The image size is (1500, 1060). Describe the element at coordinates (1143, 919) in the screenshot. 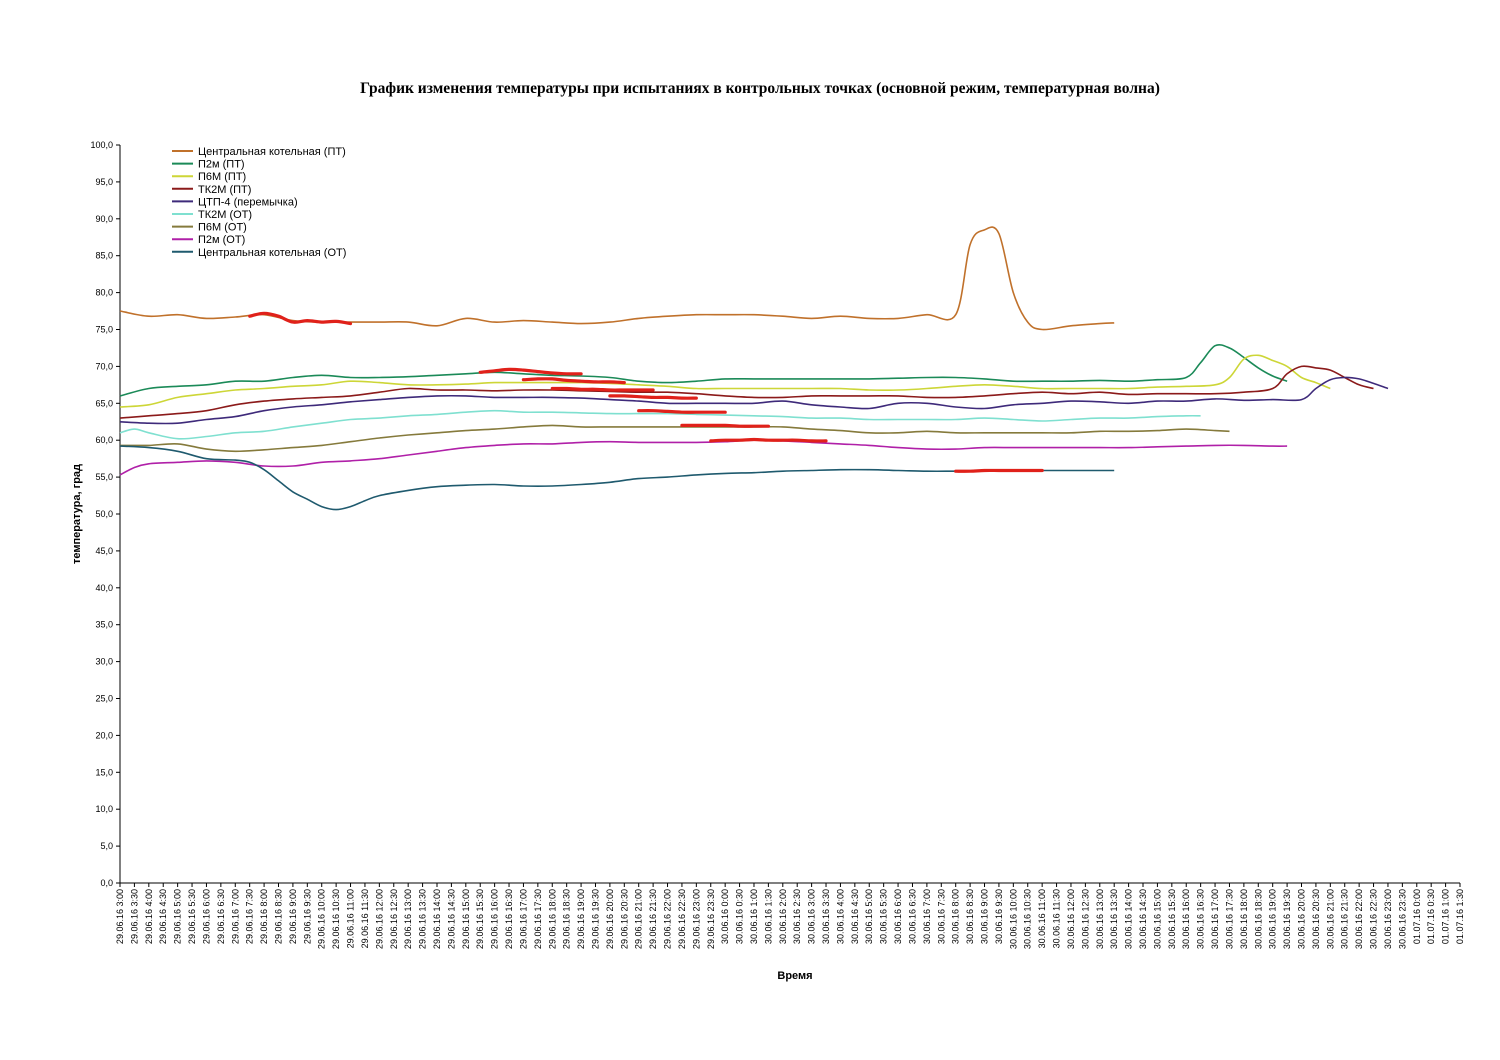

I see `x-tick-label: 30.06.16 14:30` at that location.